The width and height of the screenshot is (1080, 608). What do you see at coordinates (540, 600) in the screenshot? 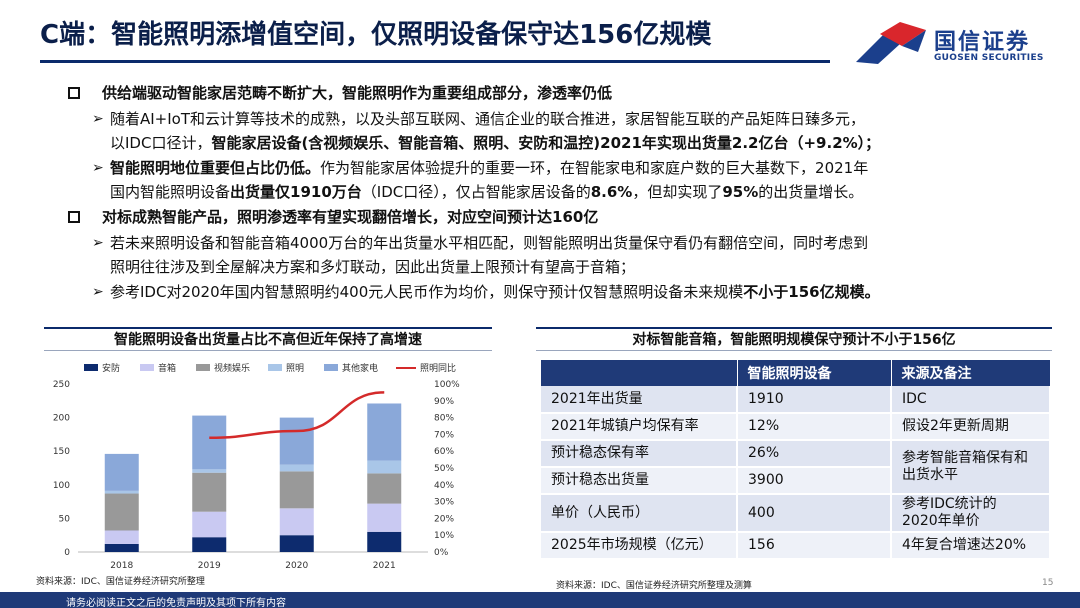
I see `disclaimer-footer: 请务必阅读正文之后的免责声明及其项下所有内容` at bounding box center [540, 600].